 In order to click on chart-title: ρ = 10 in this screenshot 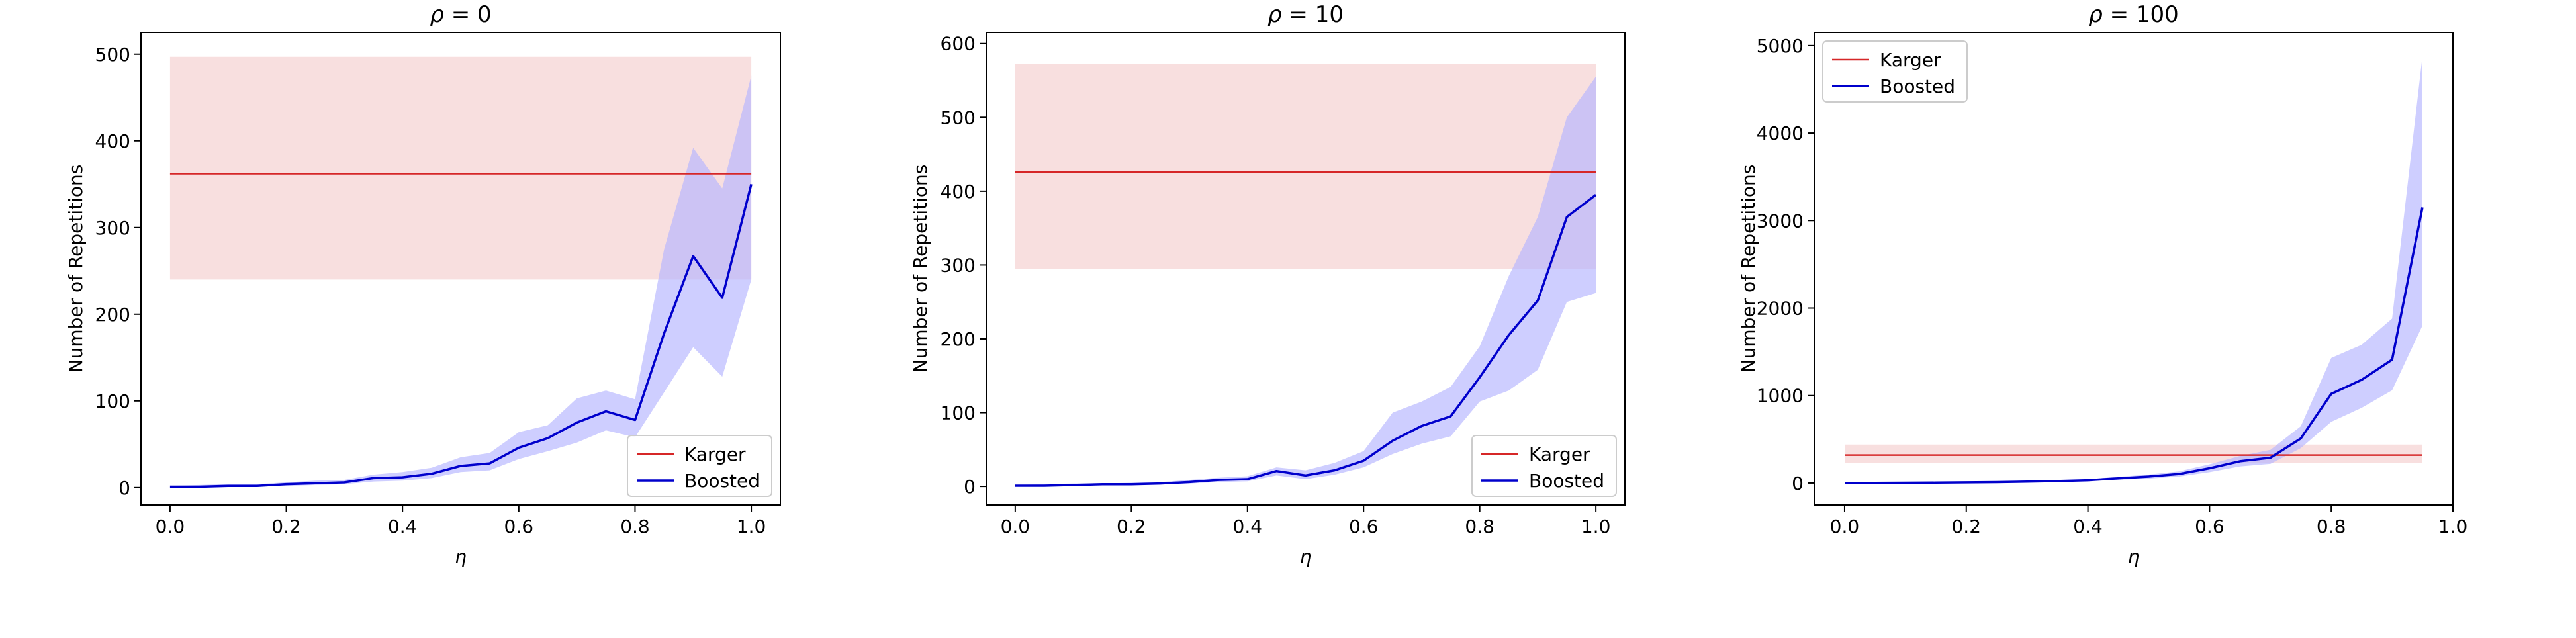, I will do `click(1305, 14)`.